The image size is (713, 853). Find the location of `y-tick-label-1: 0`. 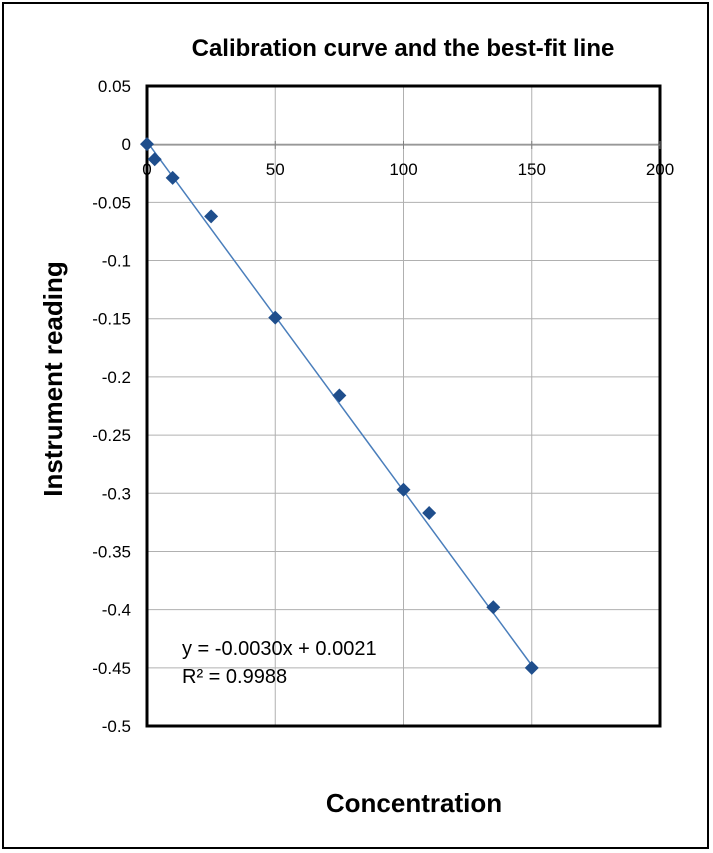

y-tick-label-1: 0 is located at coordinates (126, 144).